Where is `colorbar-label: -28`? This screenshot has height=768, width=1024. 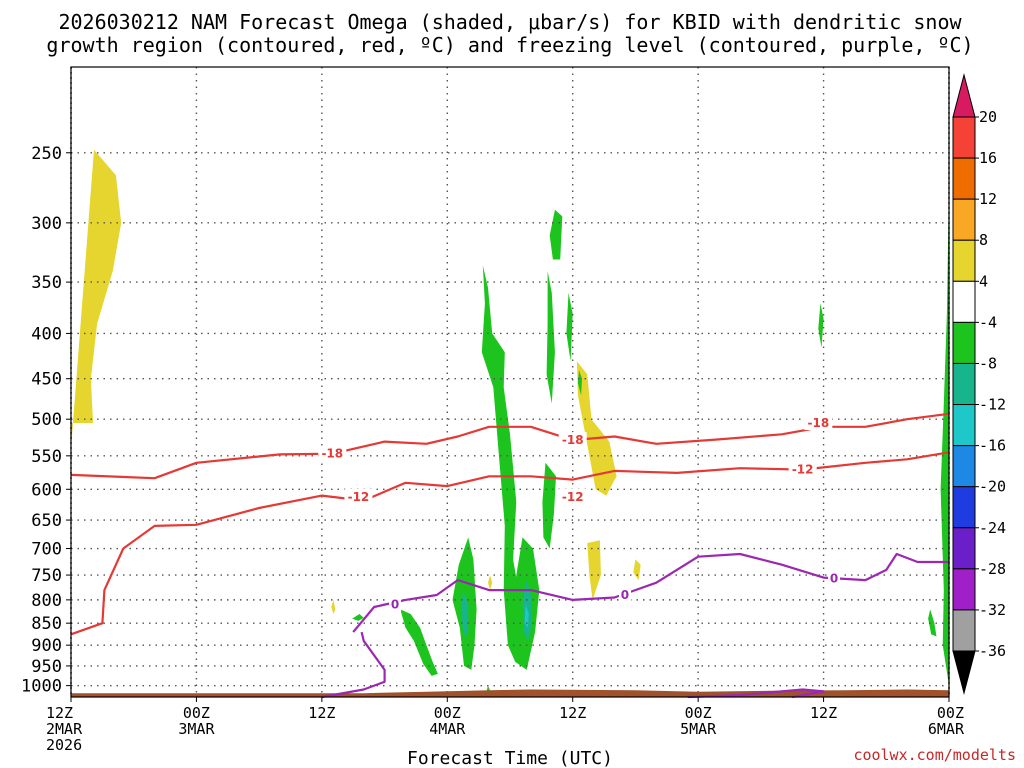 colorbar-label: -28 is located at coordinates (992, 569).